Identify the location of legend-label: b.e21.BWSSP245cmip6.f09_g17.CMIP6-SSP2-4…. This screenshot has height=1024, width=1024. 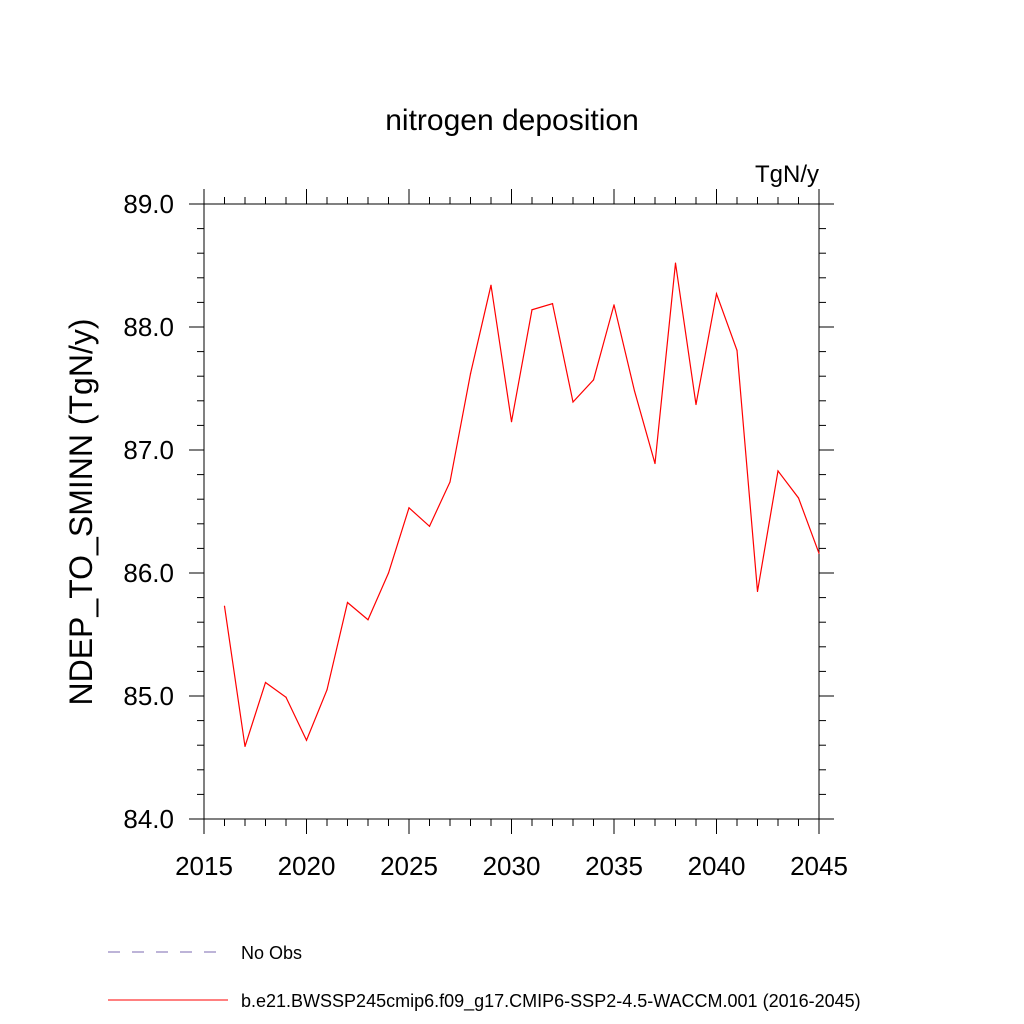
(551, 1001).